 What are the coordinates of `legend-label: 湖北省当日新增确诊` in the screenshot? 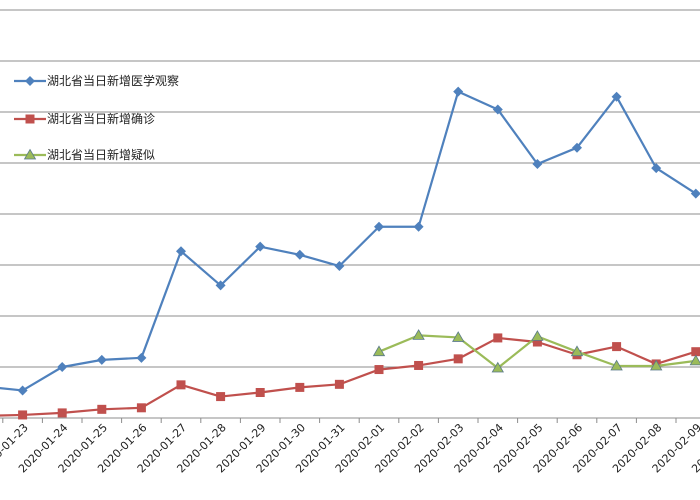 It's located at (101, 118).